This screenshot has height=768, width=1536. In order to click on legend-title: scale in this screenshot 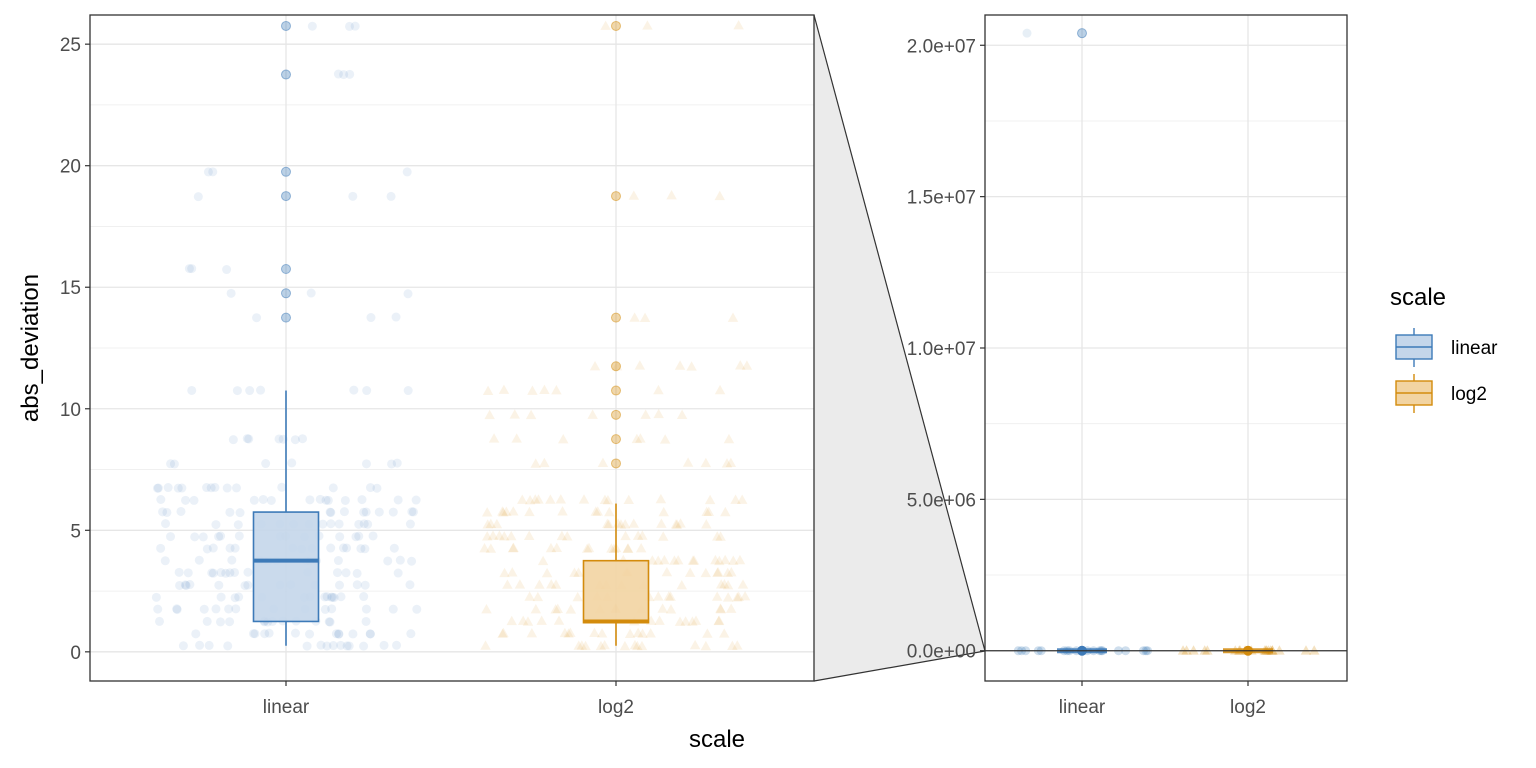, I will do `click(1418, 297)`.